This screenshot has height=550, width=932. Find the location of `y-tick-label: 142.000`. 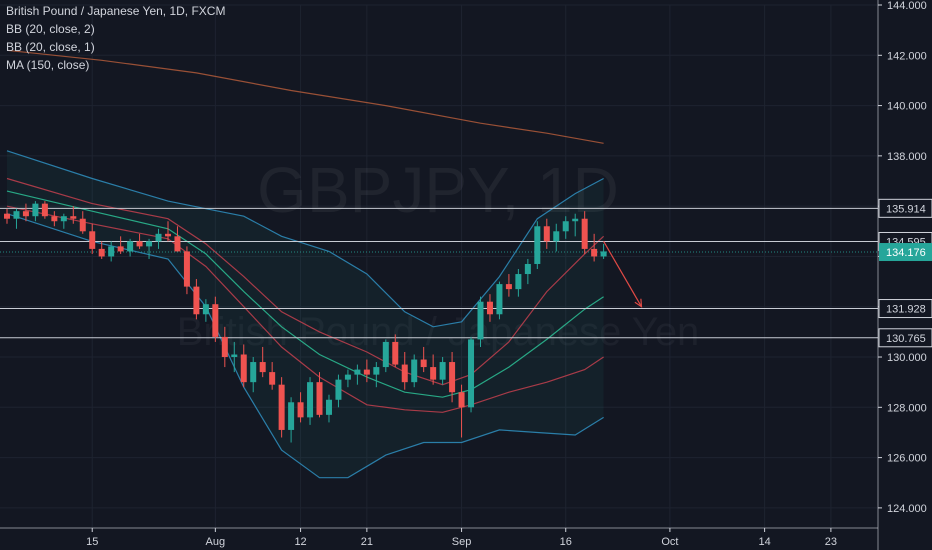

y-tick-label: 142.000 is located at coordinates (907, 56).